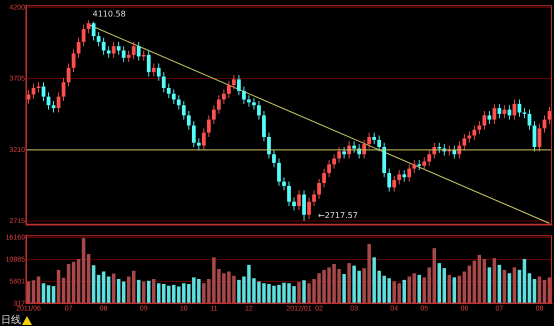  Describe the element at coordinates (109, 13) in the screenshot. I see `annotation: 4110.58` at that location.